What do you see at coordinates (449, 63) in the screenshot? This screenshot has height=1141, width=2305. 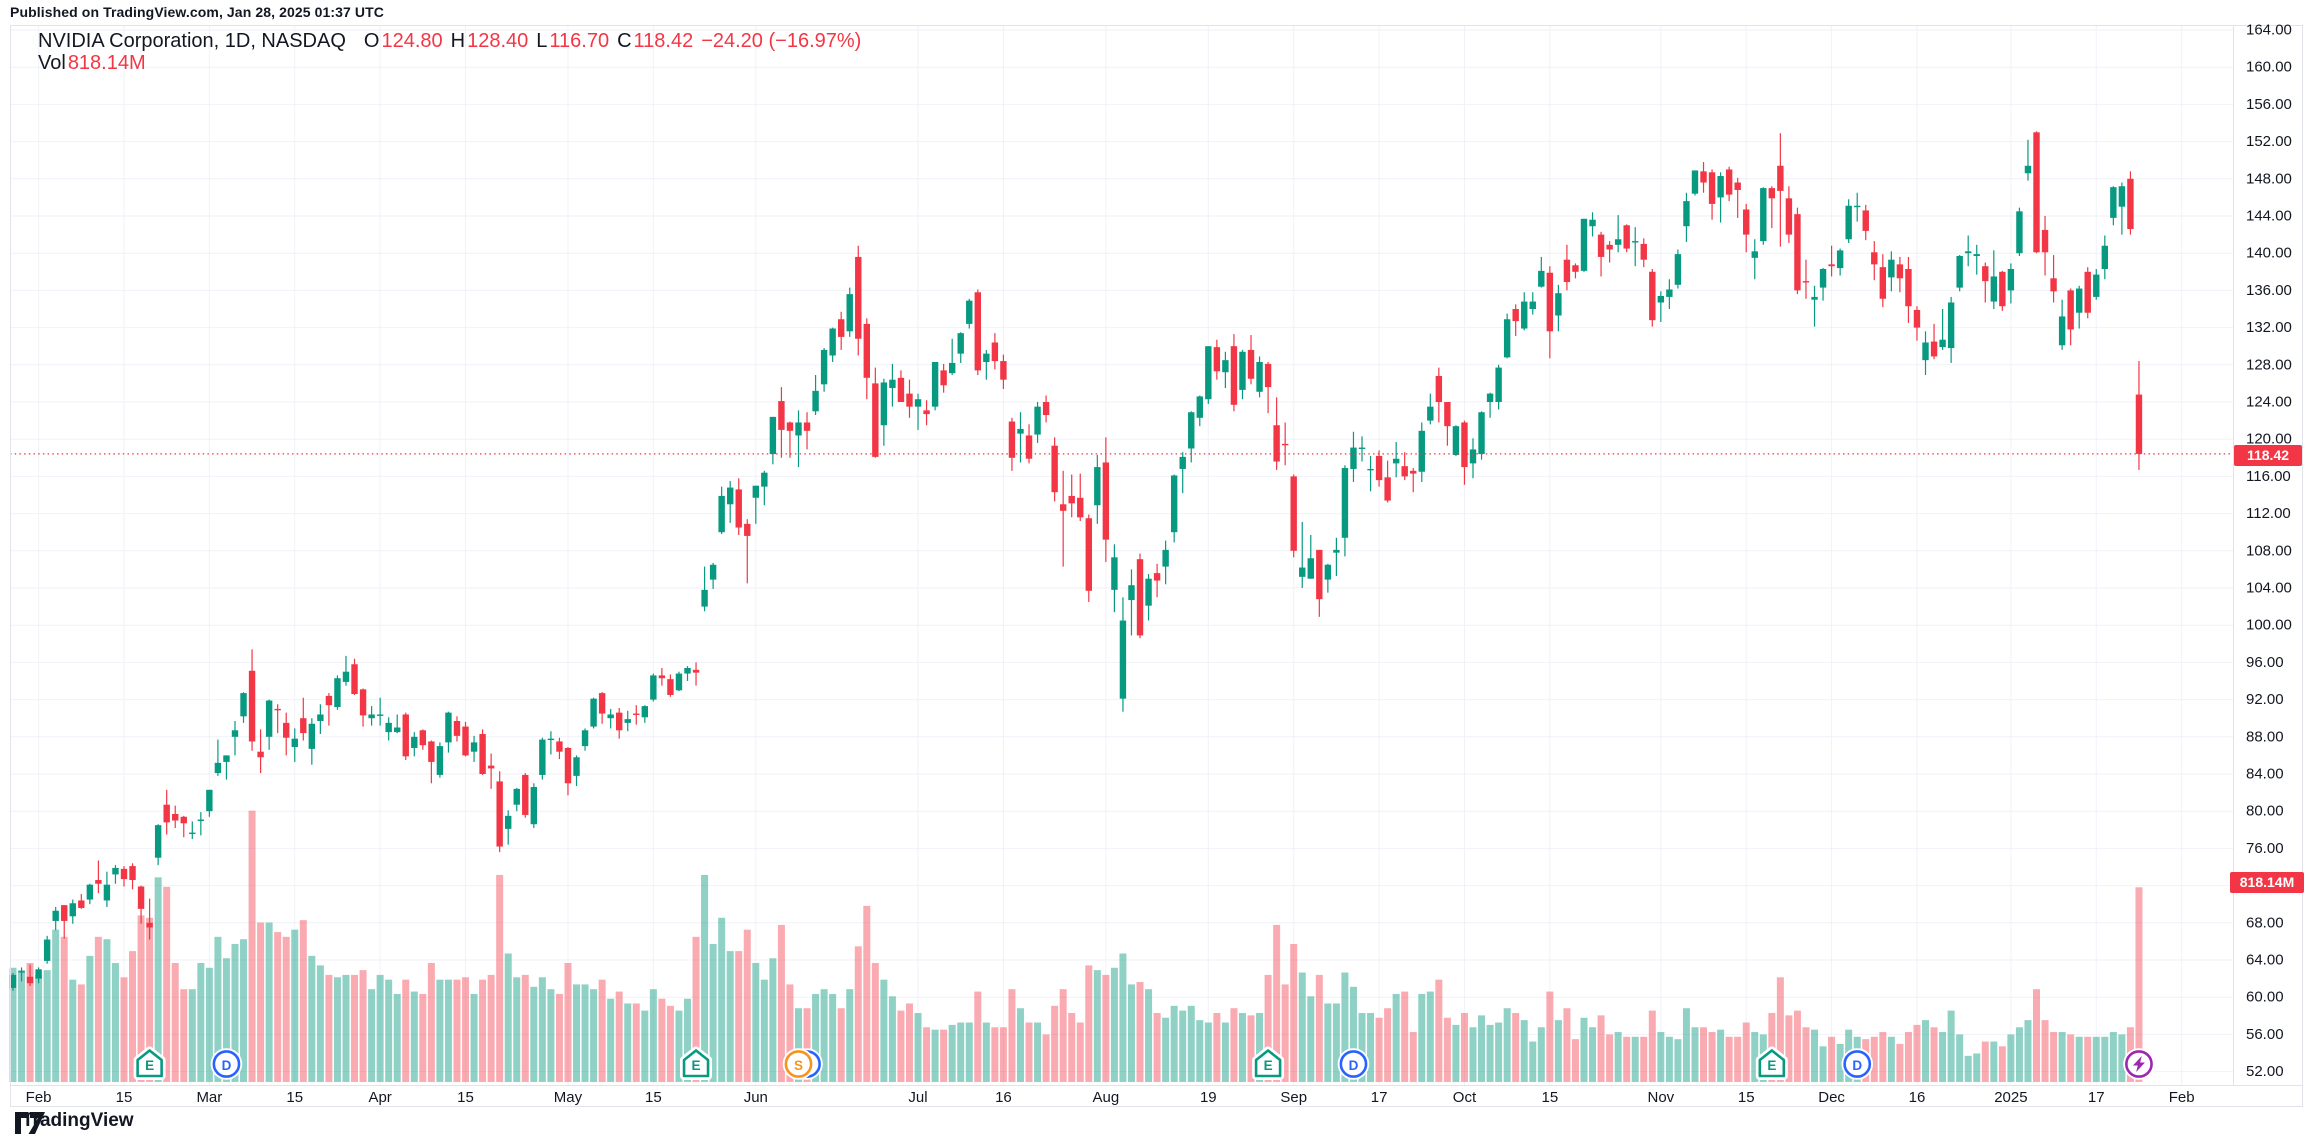 I see `legend-volume-row: Vol 818.14M` at bounding box center [449, 63].